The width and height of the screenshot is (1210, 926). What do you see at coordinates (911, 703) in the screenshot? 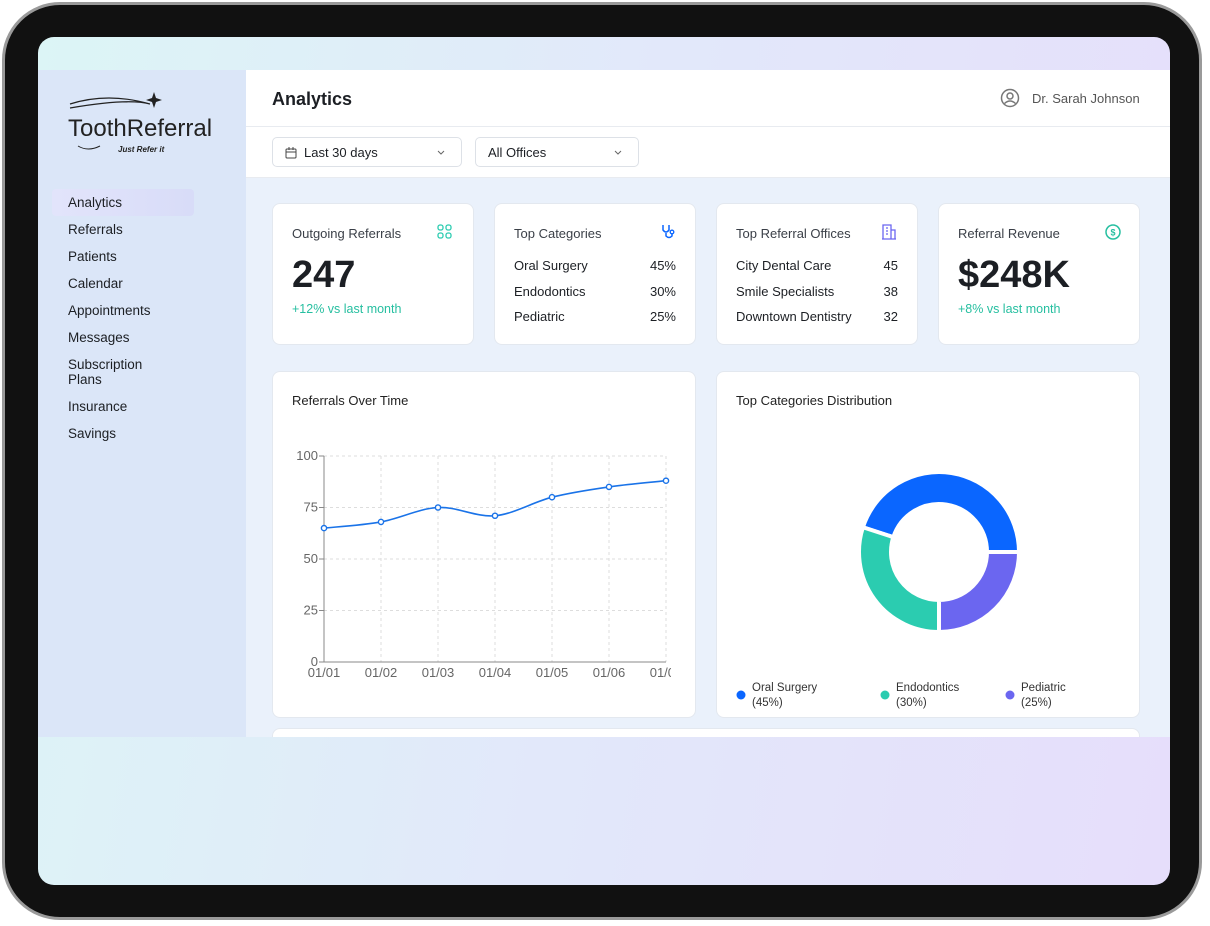
I see `legend-value: (30%)` at bounding box center [911, 703].